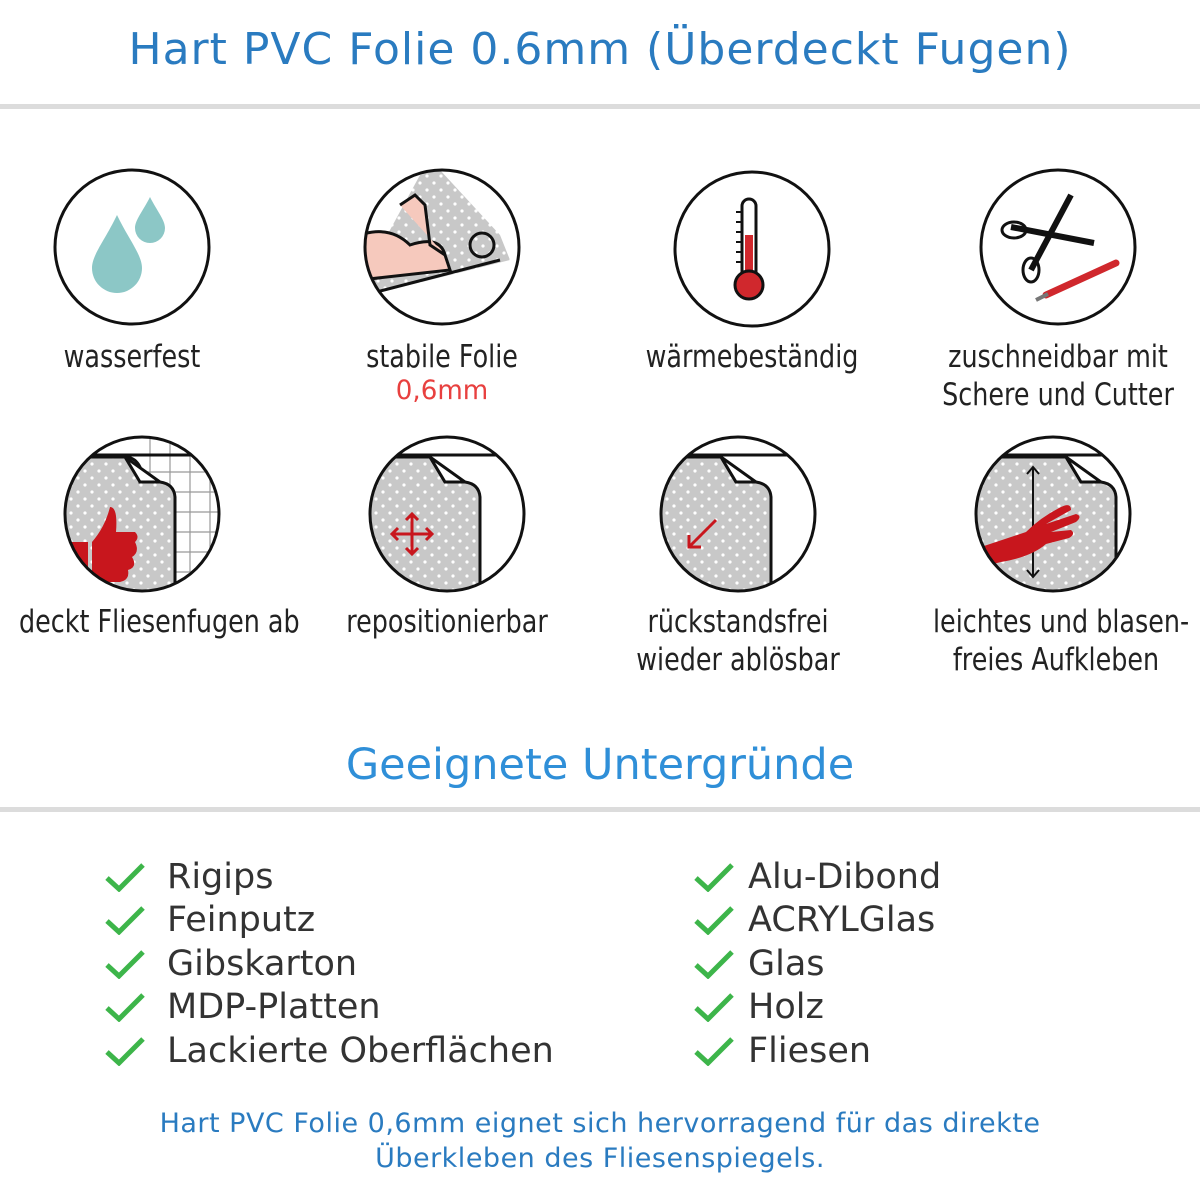 The image size is (1200, 1200). Describe the element at coordinates (817, 1008) in the screenshot. I see `list-item: Holz` at that location.